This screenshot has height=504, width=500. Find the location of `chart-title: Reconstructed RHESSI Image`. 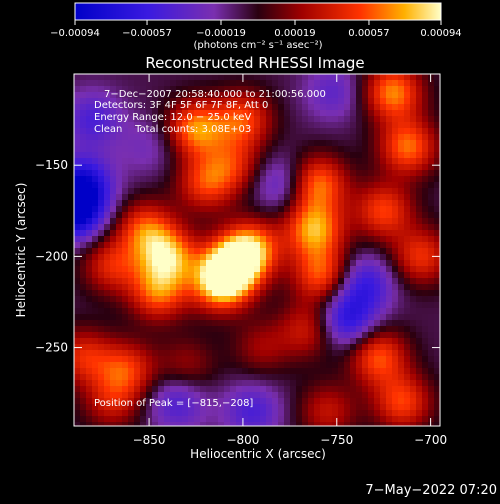

chart-title: Reconstructed RHESSI Image is located at coordinates (254, 63).